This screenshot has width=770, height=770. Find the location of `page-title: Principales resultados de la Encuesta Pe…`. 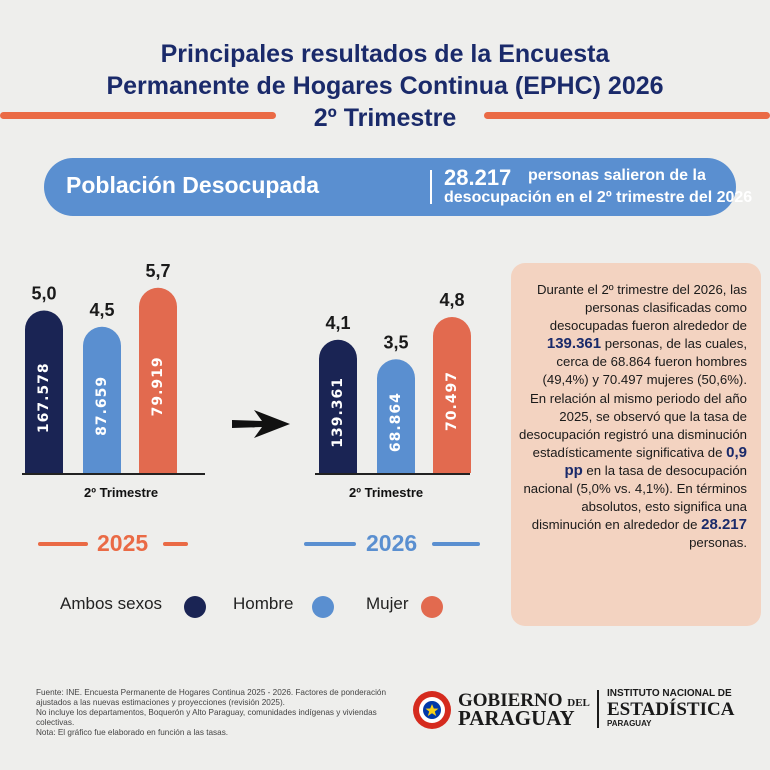

page-title: Principales resultados de la Encuesta Pe… is located at coordinates (385, 86).